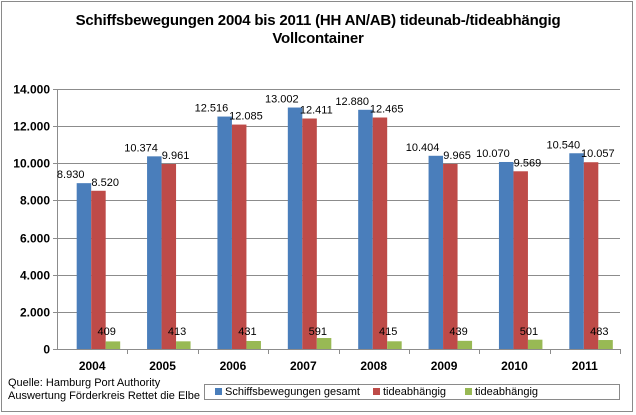 This screenshot has width=636, height=415. Describe the element at coordinates (318, 38) in the screenshot. I see `chart-title-line-2: Vollcontainer` at that location.